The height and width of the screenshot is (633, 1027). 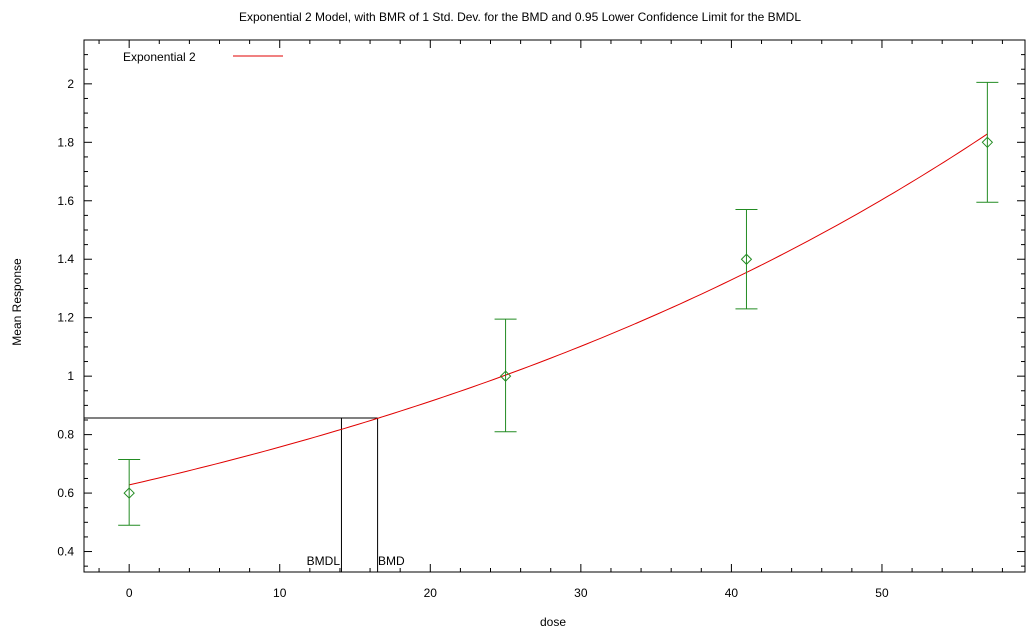 I want to click on x-tick-label: 20, so click(x=431, y=593).